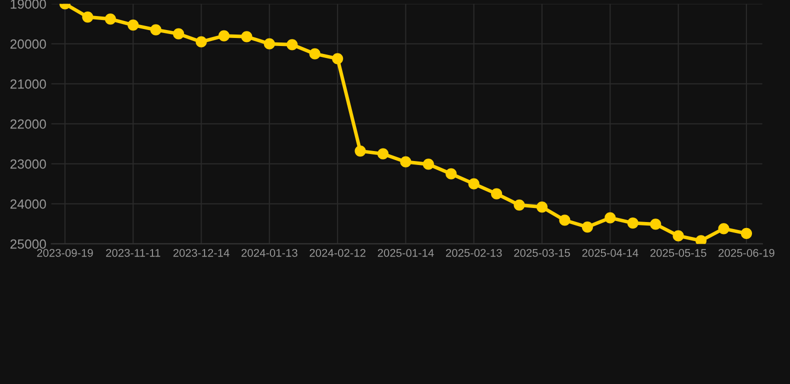  Describe the element at coordinates (746, 252) in the screenshot. I see `x-tick-label: 2025-06-19` at that location.